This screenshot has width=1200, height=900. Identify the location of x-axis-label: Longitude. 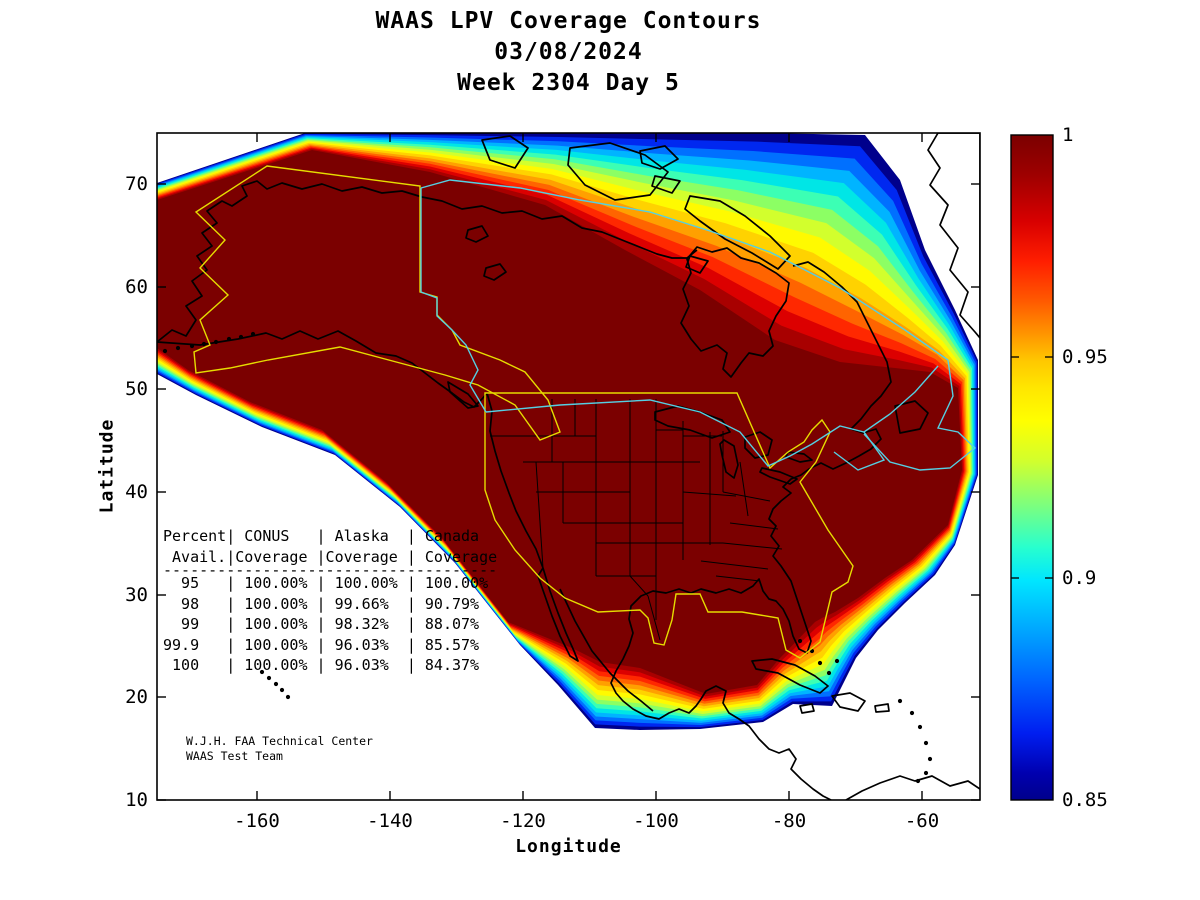
(568, 846).